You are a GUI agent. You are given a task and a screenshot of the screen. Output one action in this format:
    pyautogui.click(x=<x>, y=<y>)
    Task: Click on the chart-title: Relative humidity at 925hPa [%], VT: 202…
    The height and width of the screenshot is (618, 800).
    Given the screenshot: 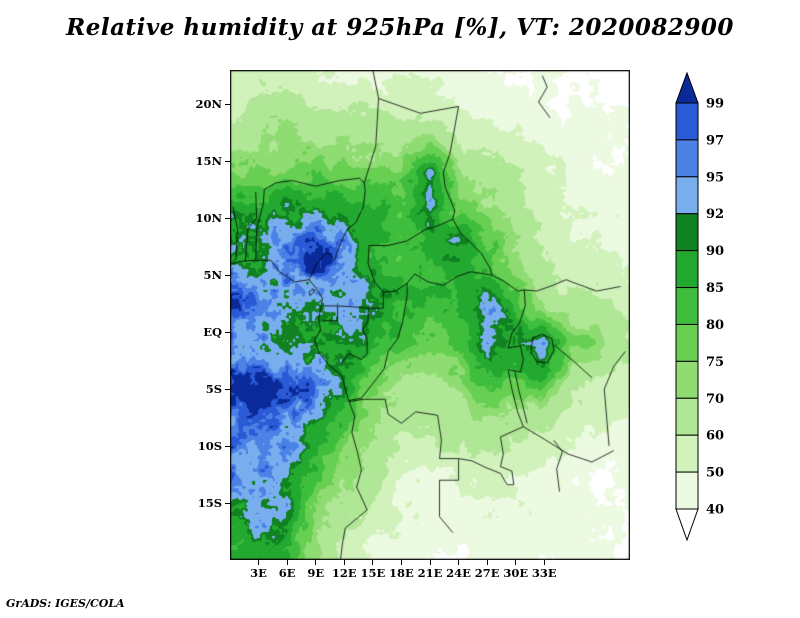 What is the action you would take?
    pyautogui.click(x=400, y=27)
    